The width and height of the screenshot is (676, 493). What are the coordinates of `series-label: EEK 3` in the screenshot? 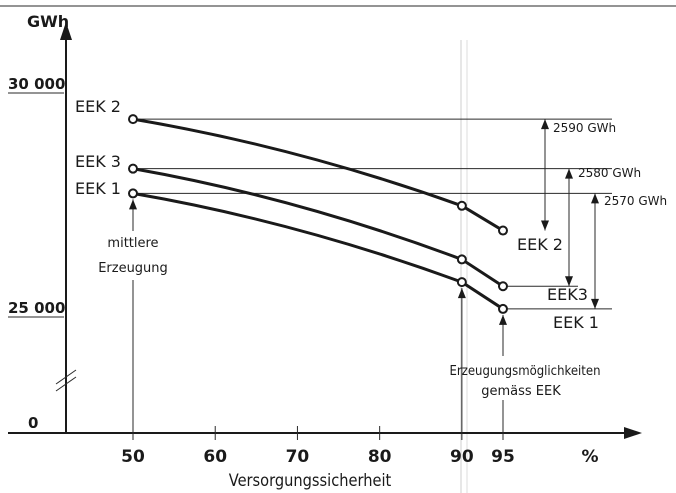 It's located at (98, 161).